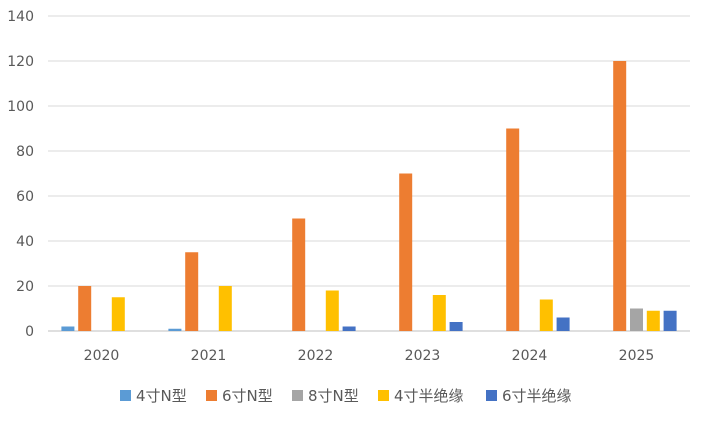 Image resolution: width=706 pixels, height=425 pixels. I want to click on x-tick-label: 2023, so click(423, 356).